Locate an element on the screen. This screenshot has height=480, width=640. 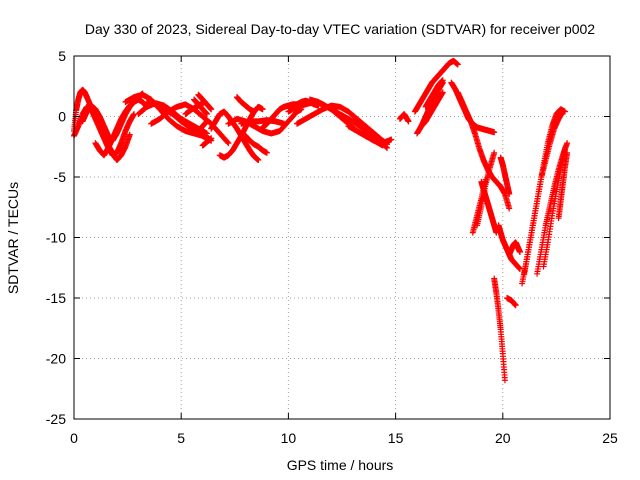
x-tick-label: 5 is located at coordinates (181, 438).